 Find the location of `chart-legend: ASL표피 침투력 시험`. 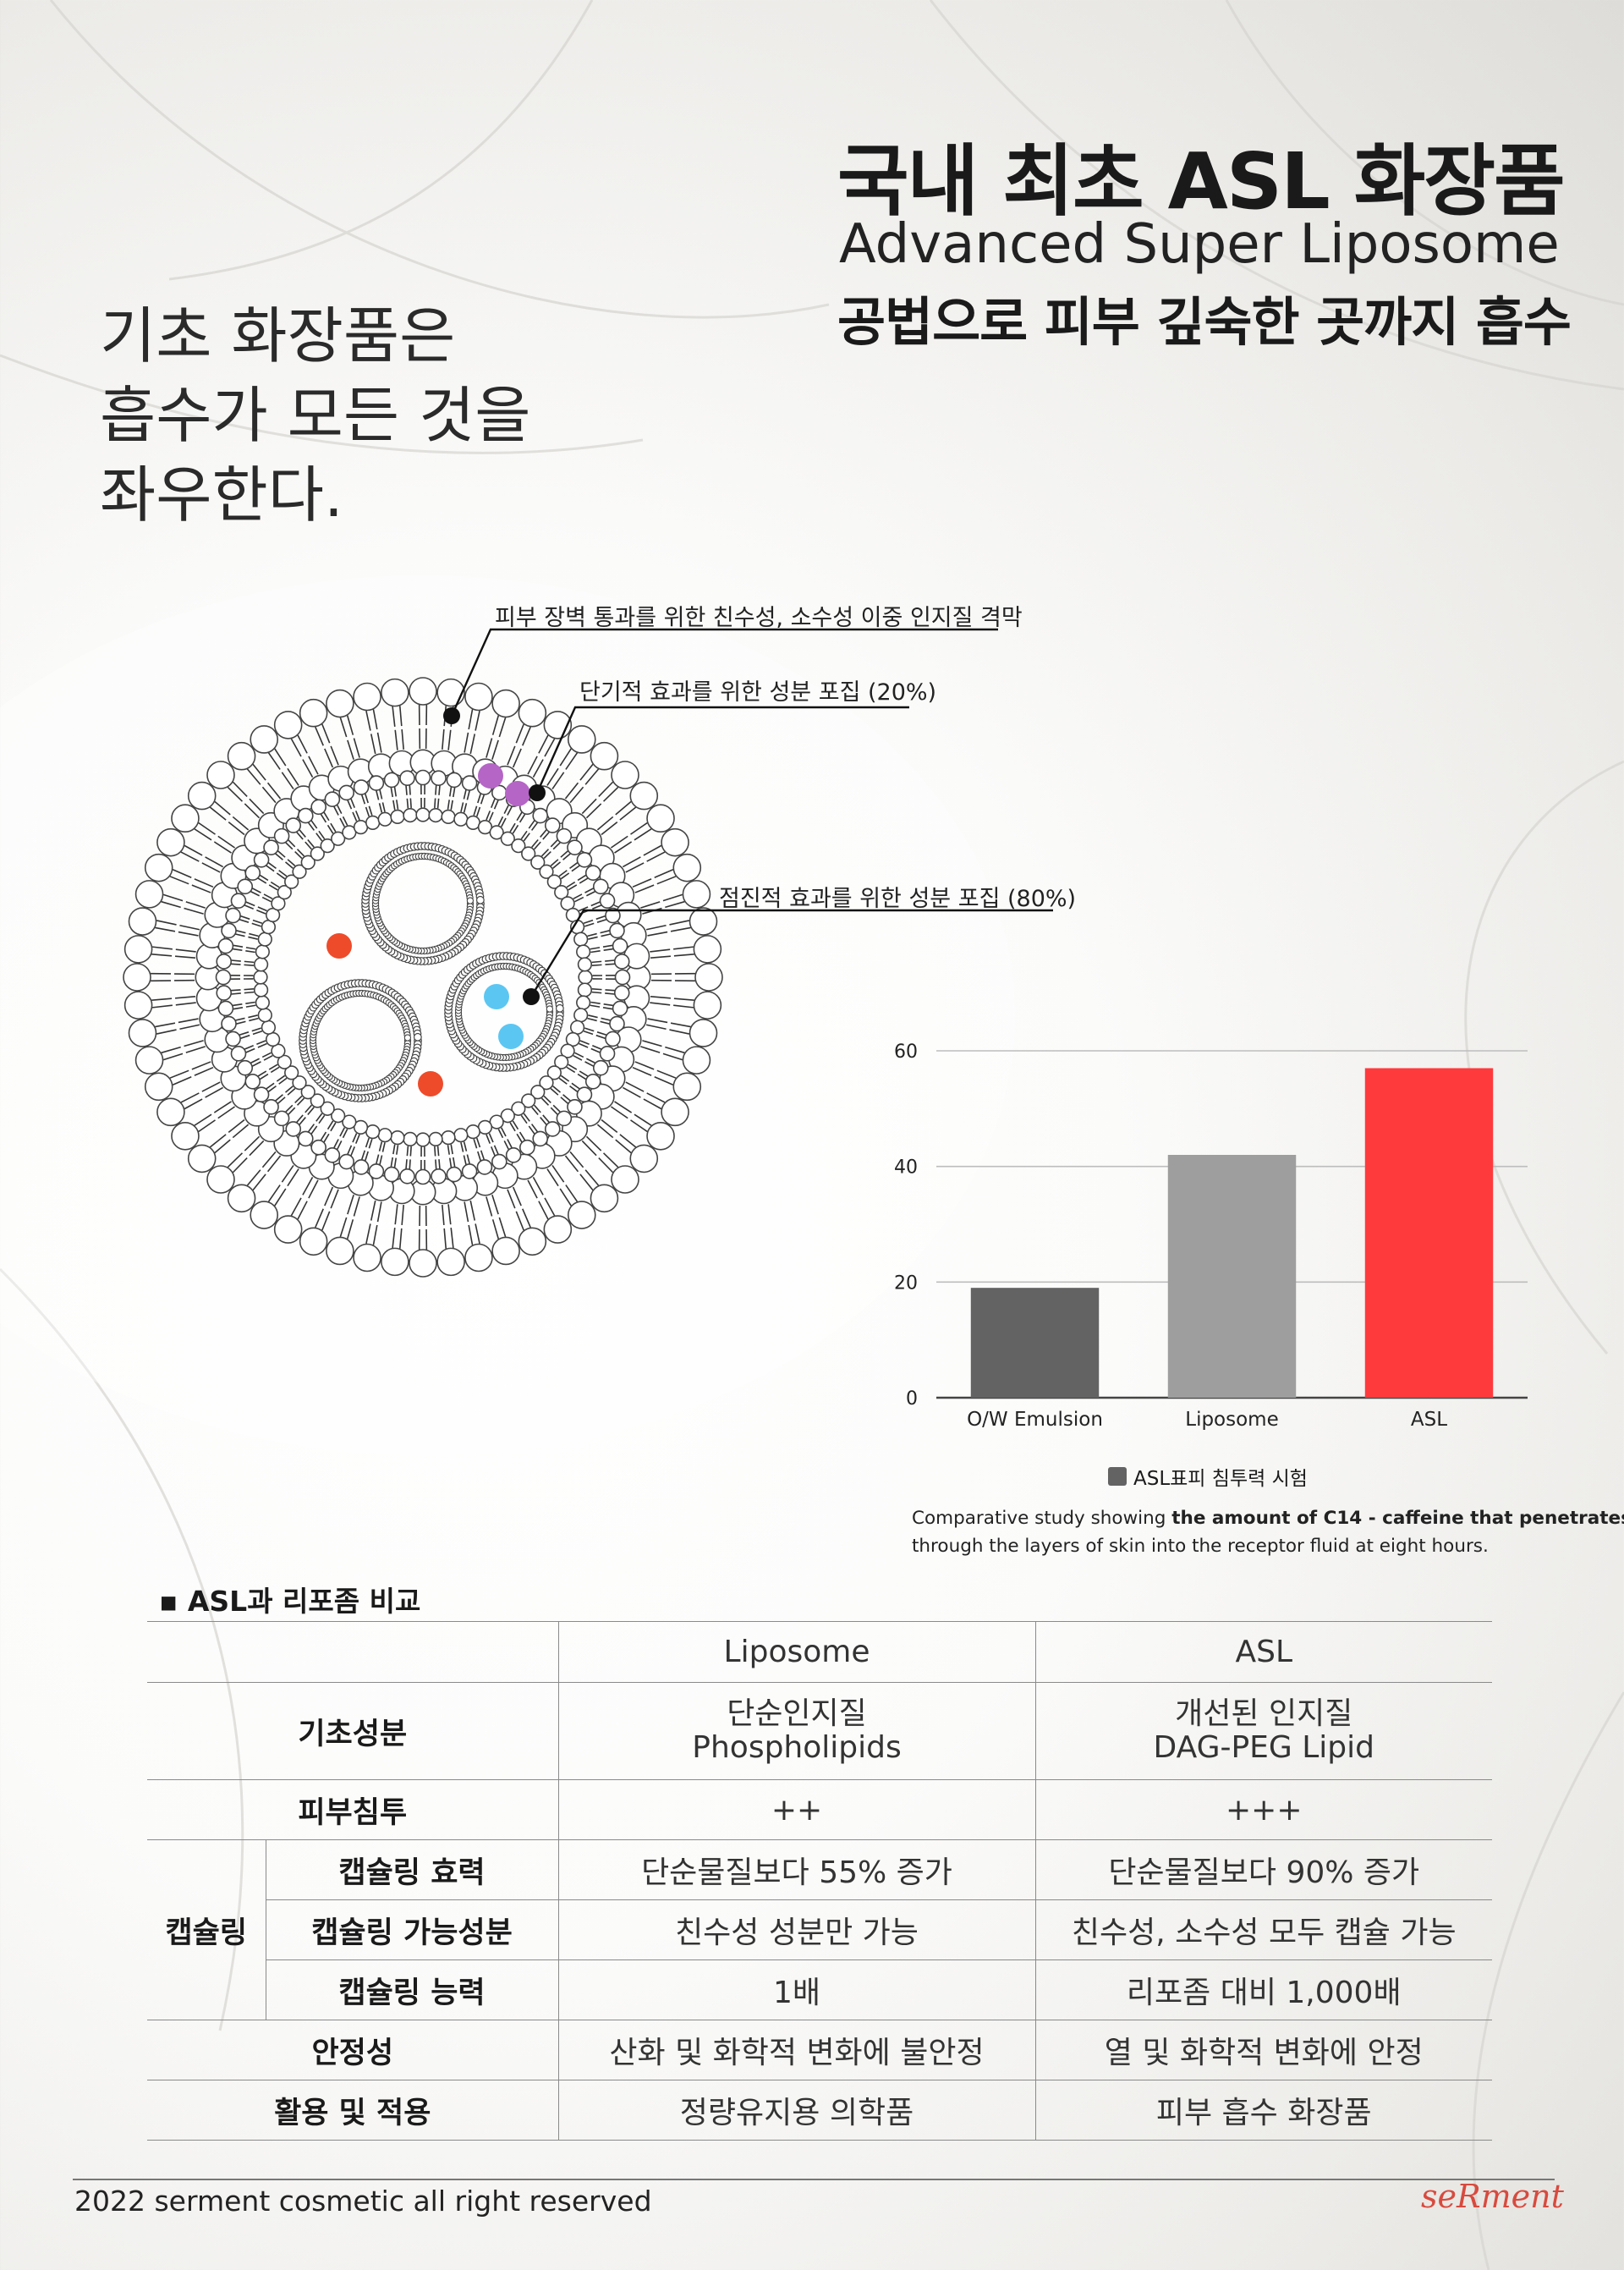

chart-legend: ASL표피 침투력 시험 is located at coordinates (1208, 1476).